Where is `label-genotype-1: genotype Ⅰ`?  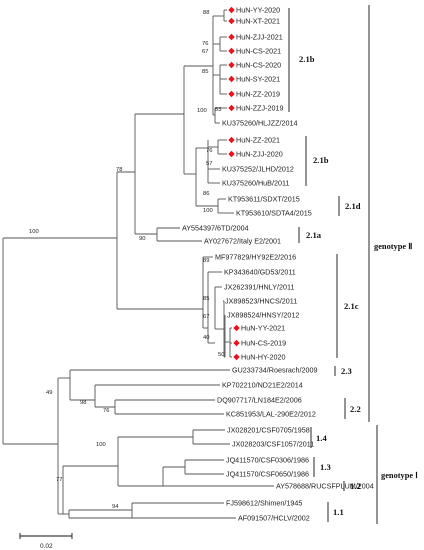 label-genotype-1: genotype Ⅰ is located at coordinates (399, 475).